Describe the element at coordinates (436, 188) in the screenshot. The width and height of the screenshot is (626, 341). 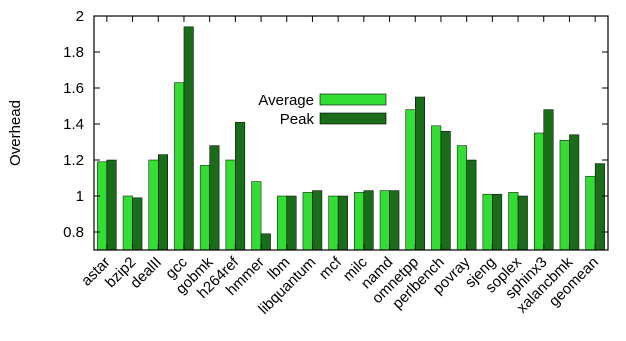
I see `bar-average-perlbench` at that location.